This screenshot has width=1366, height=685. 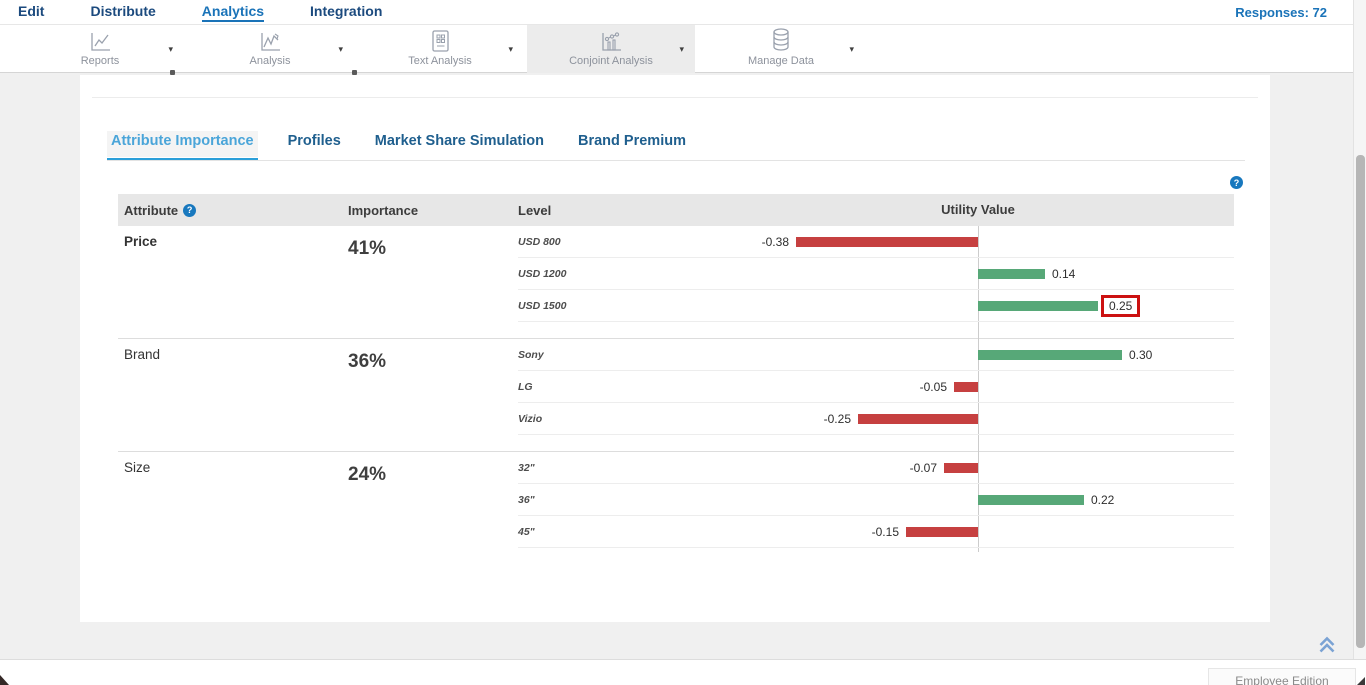 I want to click on levels-list: Sony 0.30 LG -0.05 Vizio -0.25, so click(x=876, y=387).